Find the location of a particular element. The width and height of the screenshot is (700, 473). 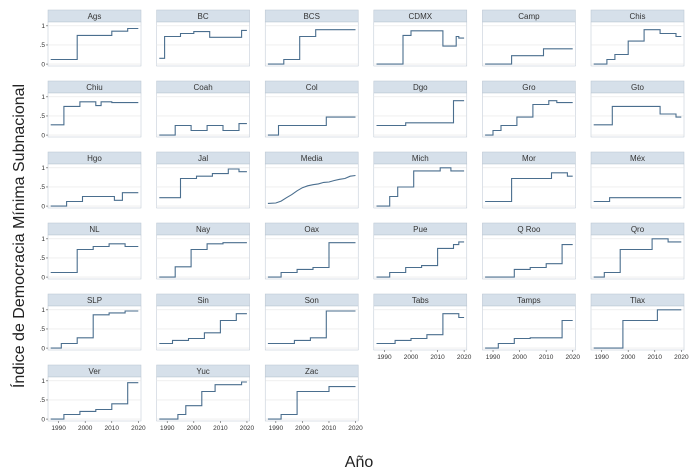

panel: NL 0 .5 1 is located at coordinates (91, 251).